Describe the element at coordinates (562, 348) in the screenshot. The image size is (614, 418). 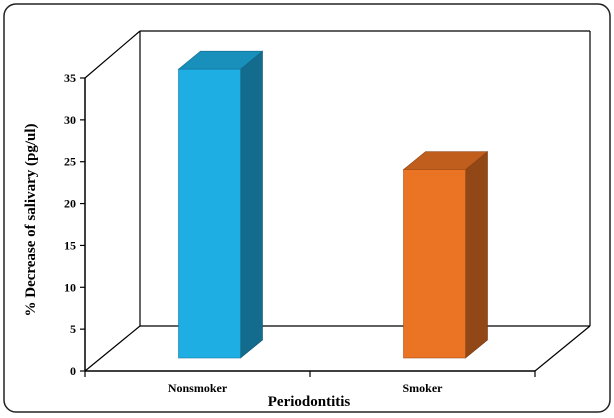
I see `floor-right-edge` at that location.